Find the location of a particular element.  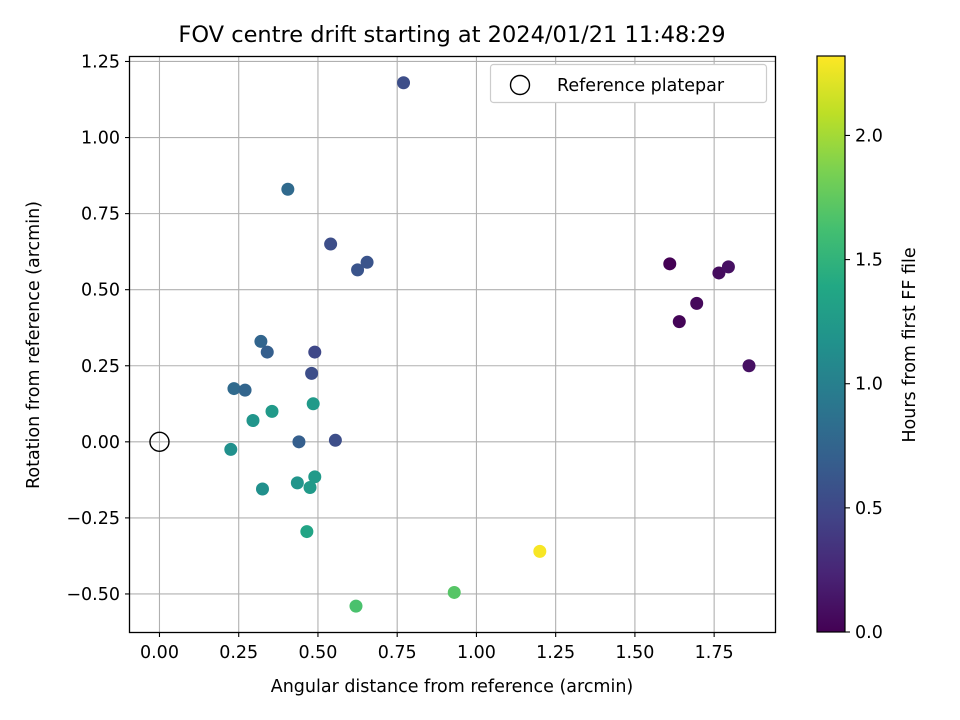

x-axis-label: Angular distance from reference (arcmin) is located at coordinates (452, 687).